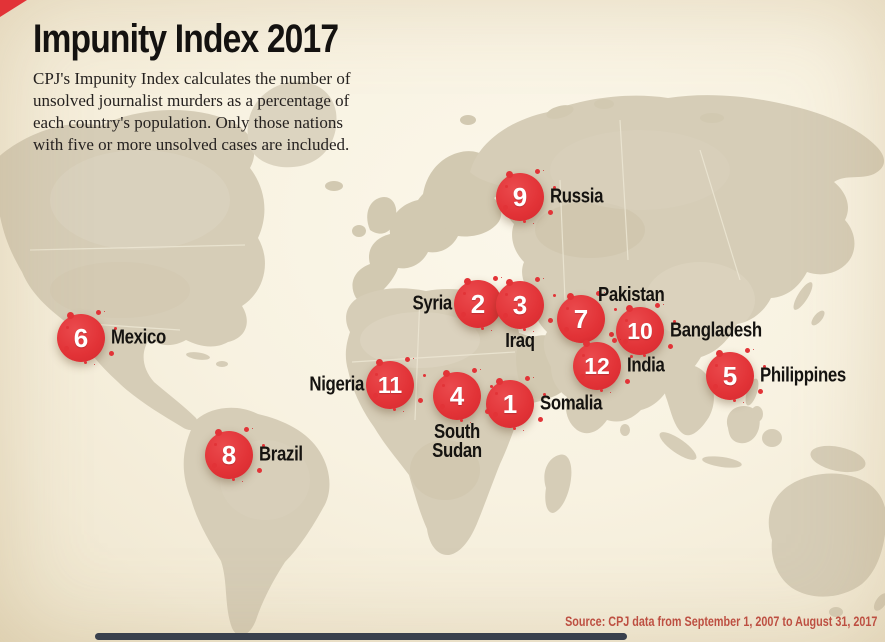  I want to click on rank-badge: 12, so click(597, 365).